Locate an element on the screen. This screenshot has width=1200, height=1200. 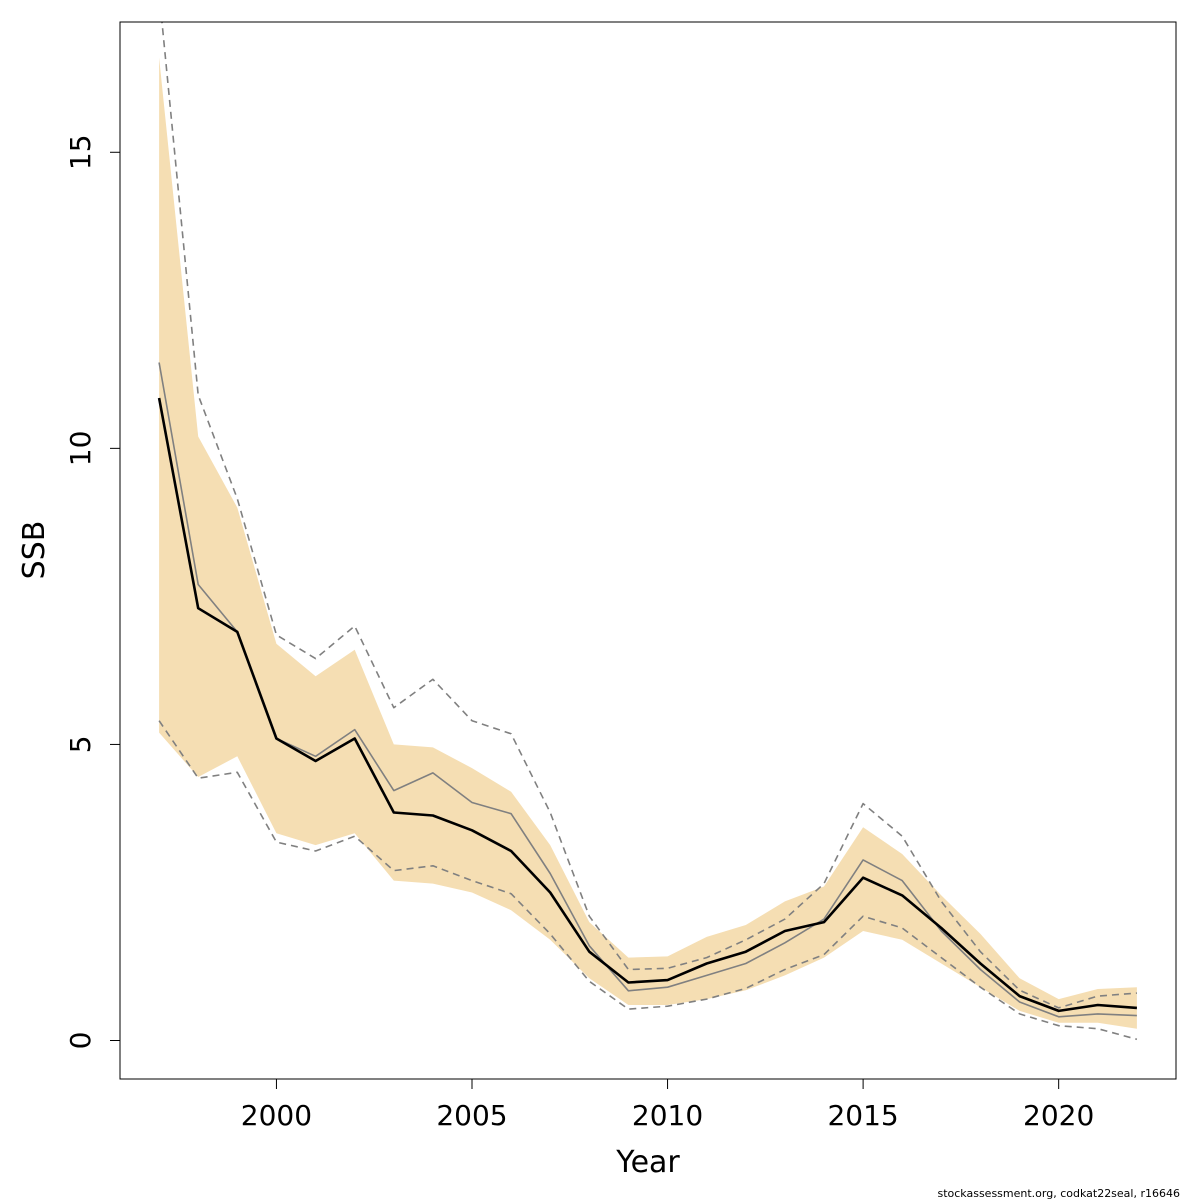
y-tick-label-15: 15 is located at coordinates (80, 152).